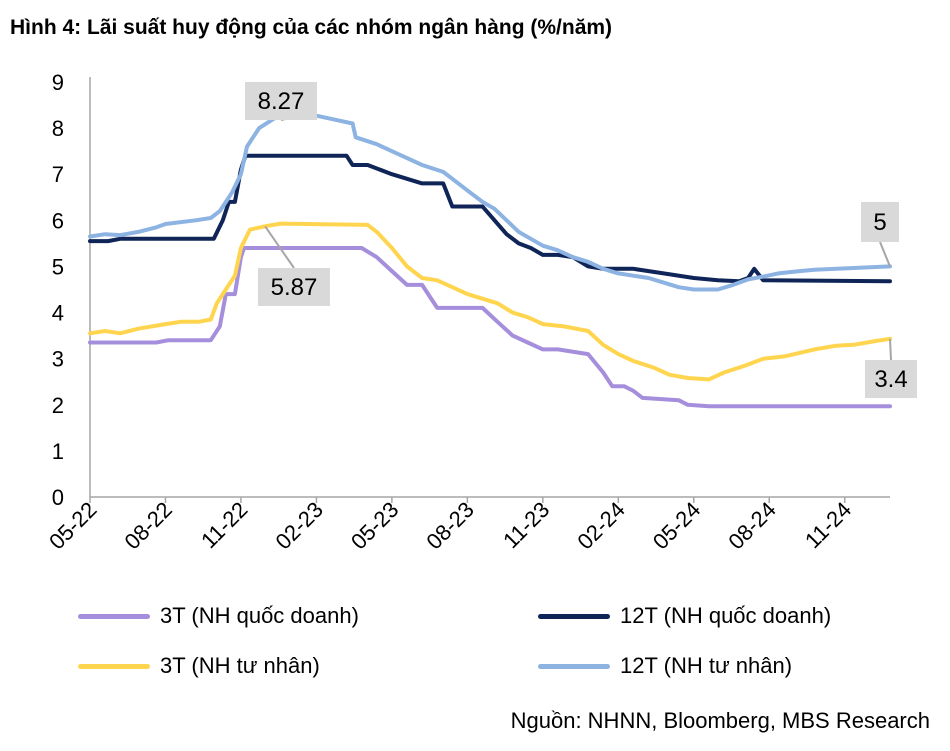 This screenshot has width=950, height=751. Describe the element at coordinates (676, 525) in the screenshot. I see `x-tick-label: 05-24` at that location.